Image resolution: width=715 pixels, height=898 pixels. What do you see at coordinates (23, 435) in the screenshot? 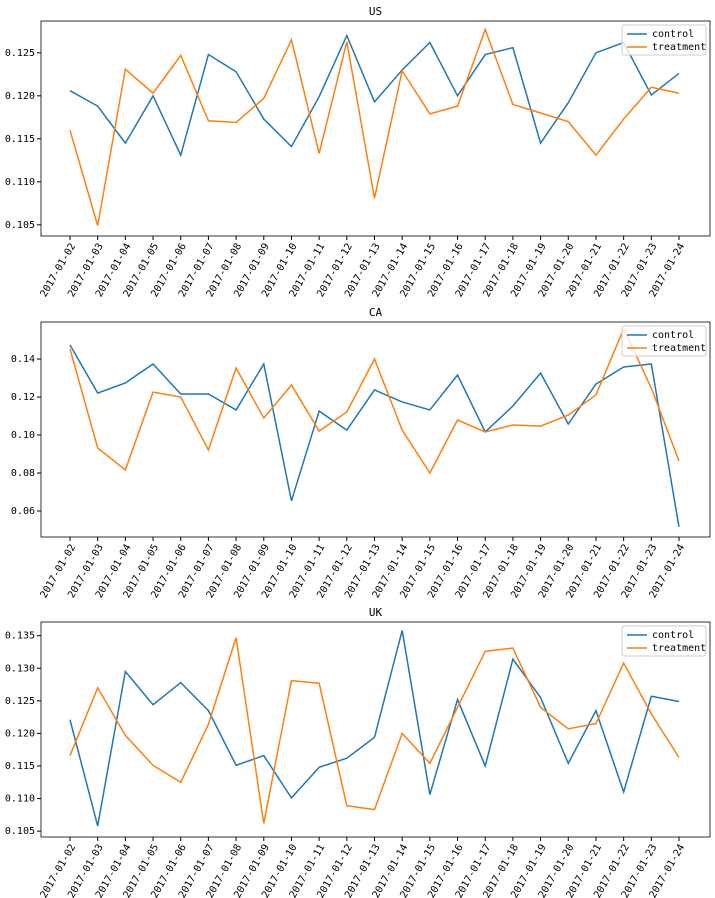
I see `y-tick-label: 0.10` at bounding box center [23, 435].